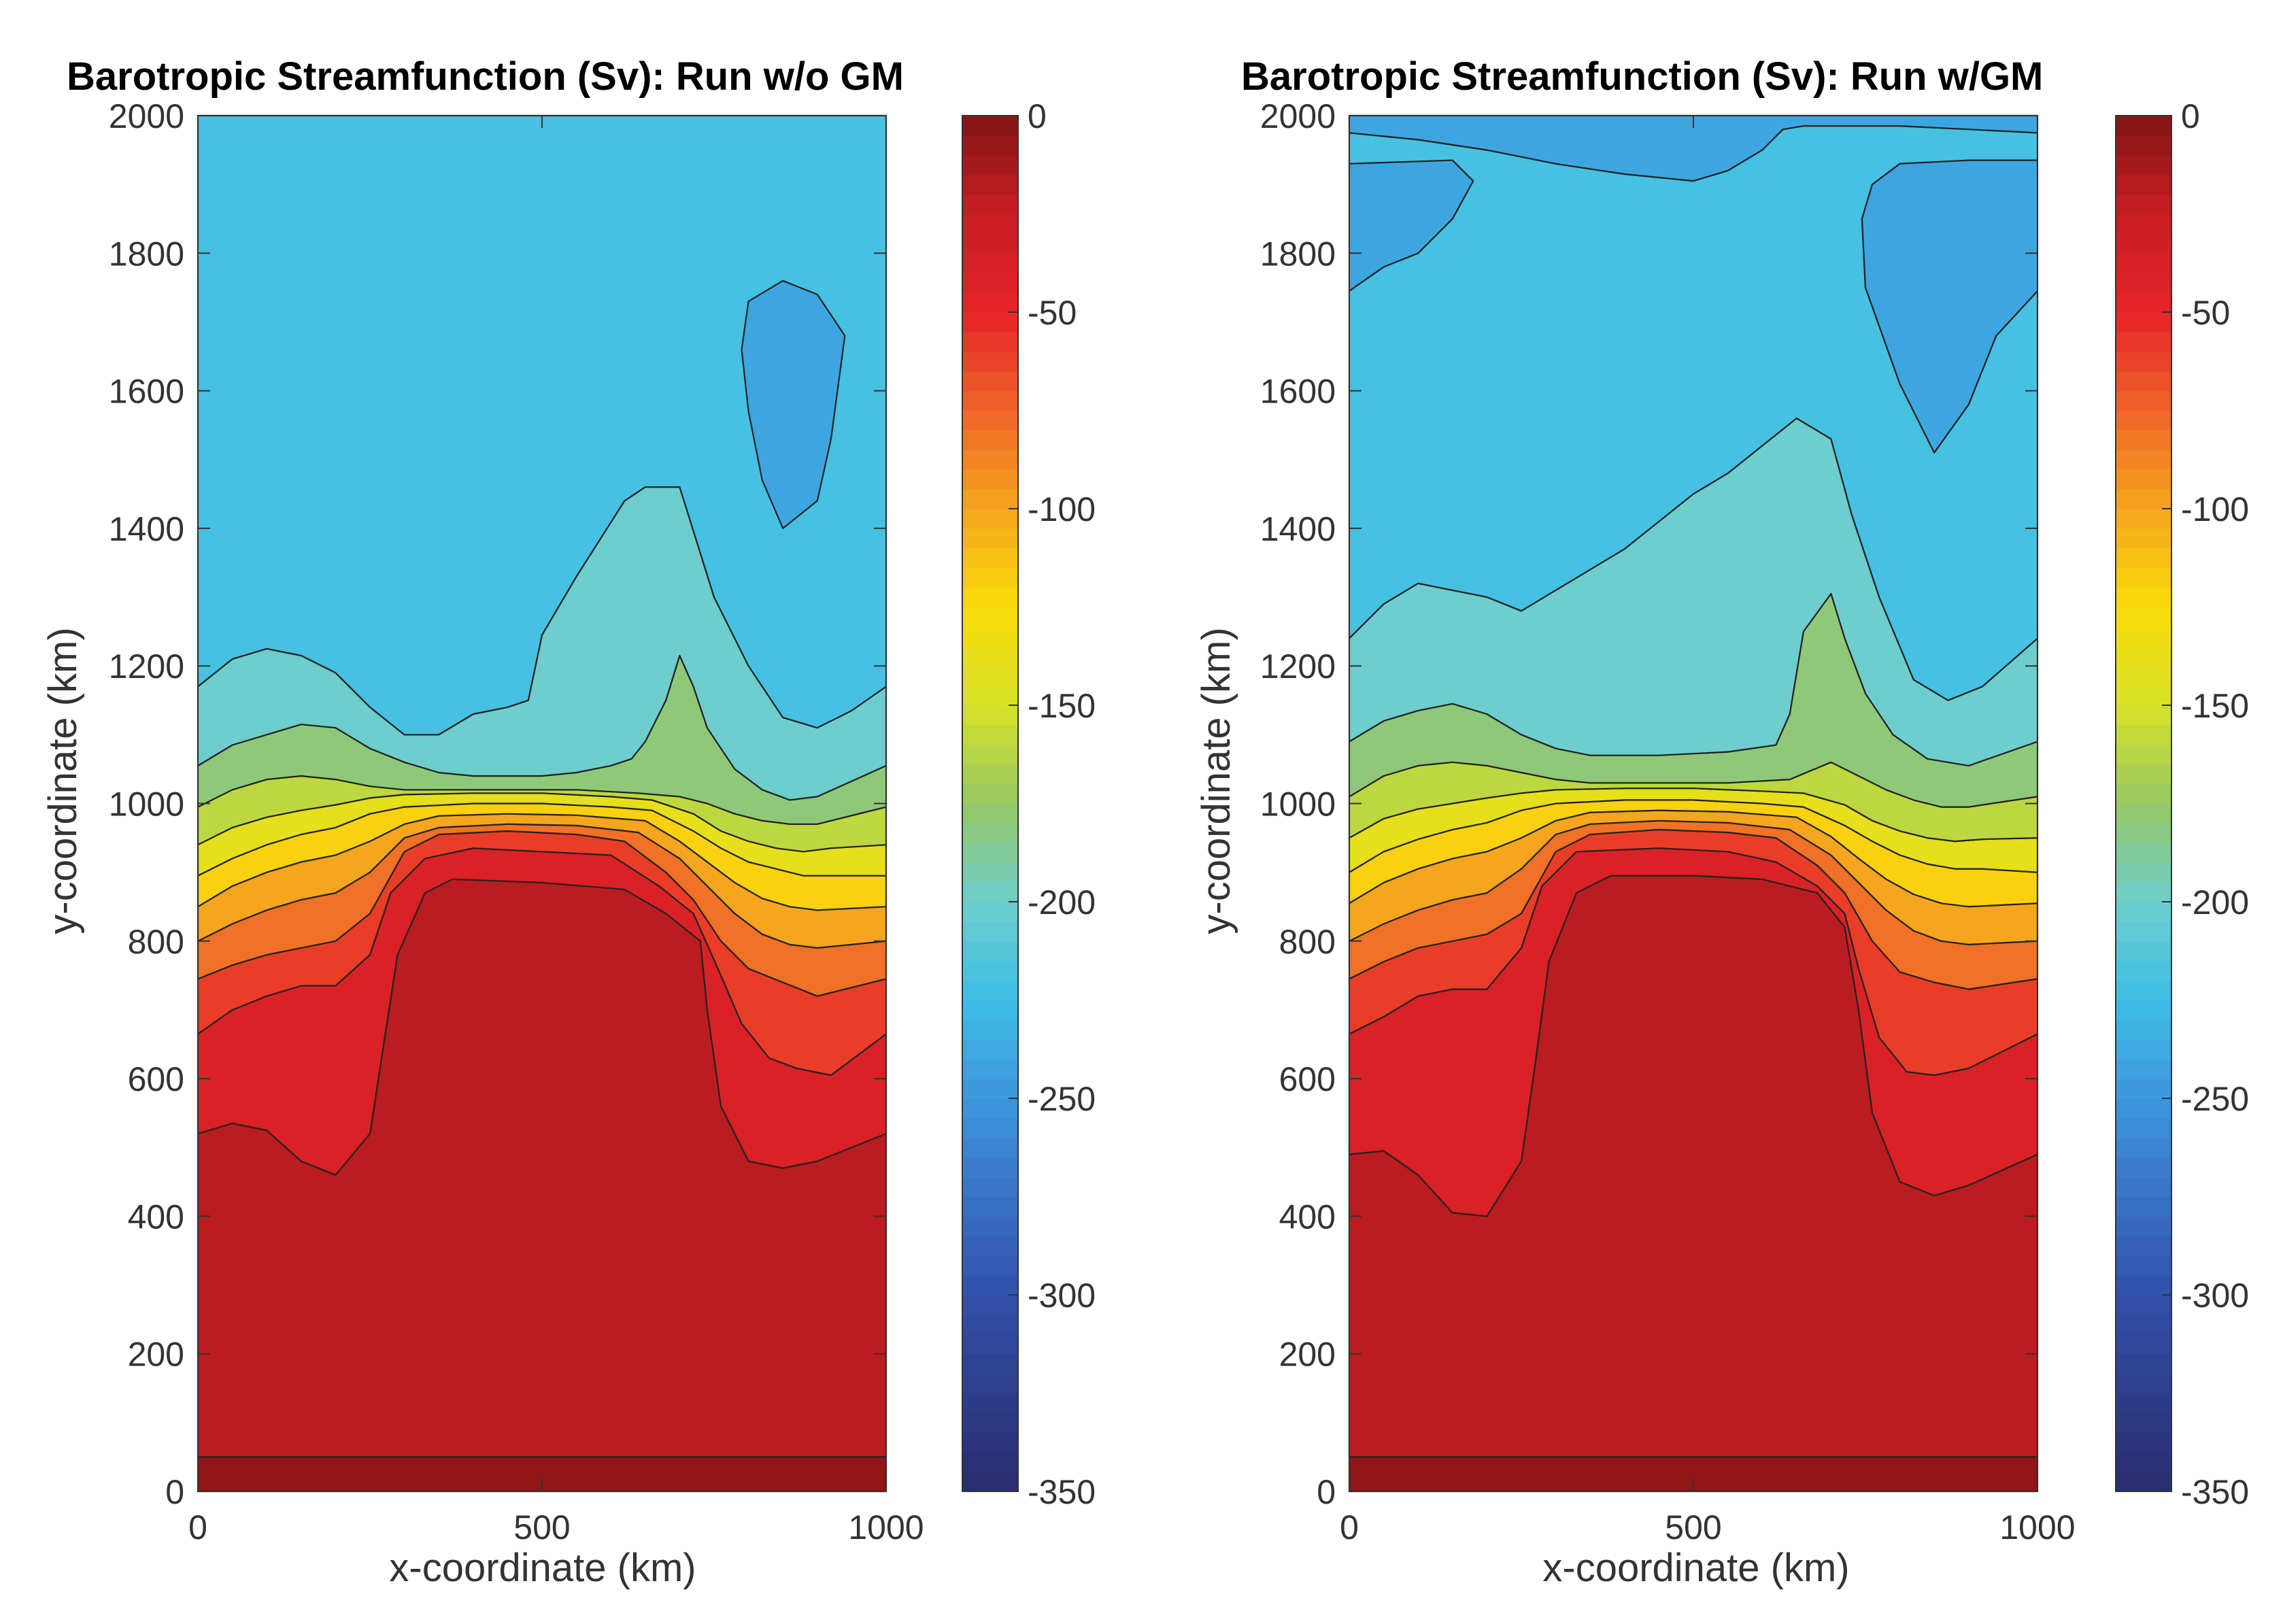  Describe the element at coordinates (1307, 1355) in the screenshot. I see `y-tick-label: 200` at that location.